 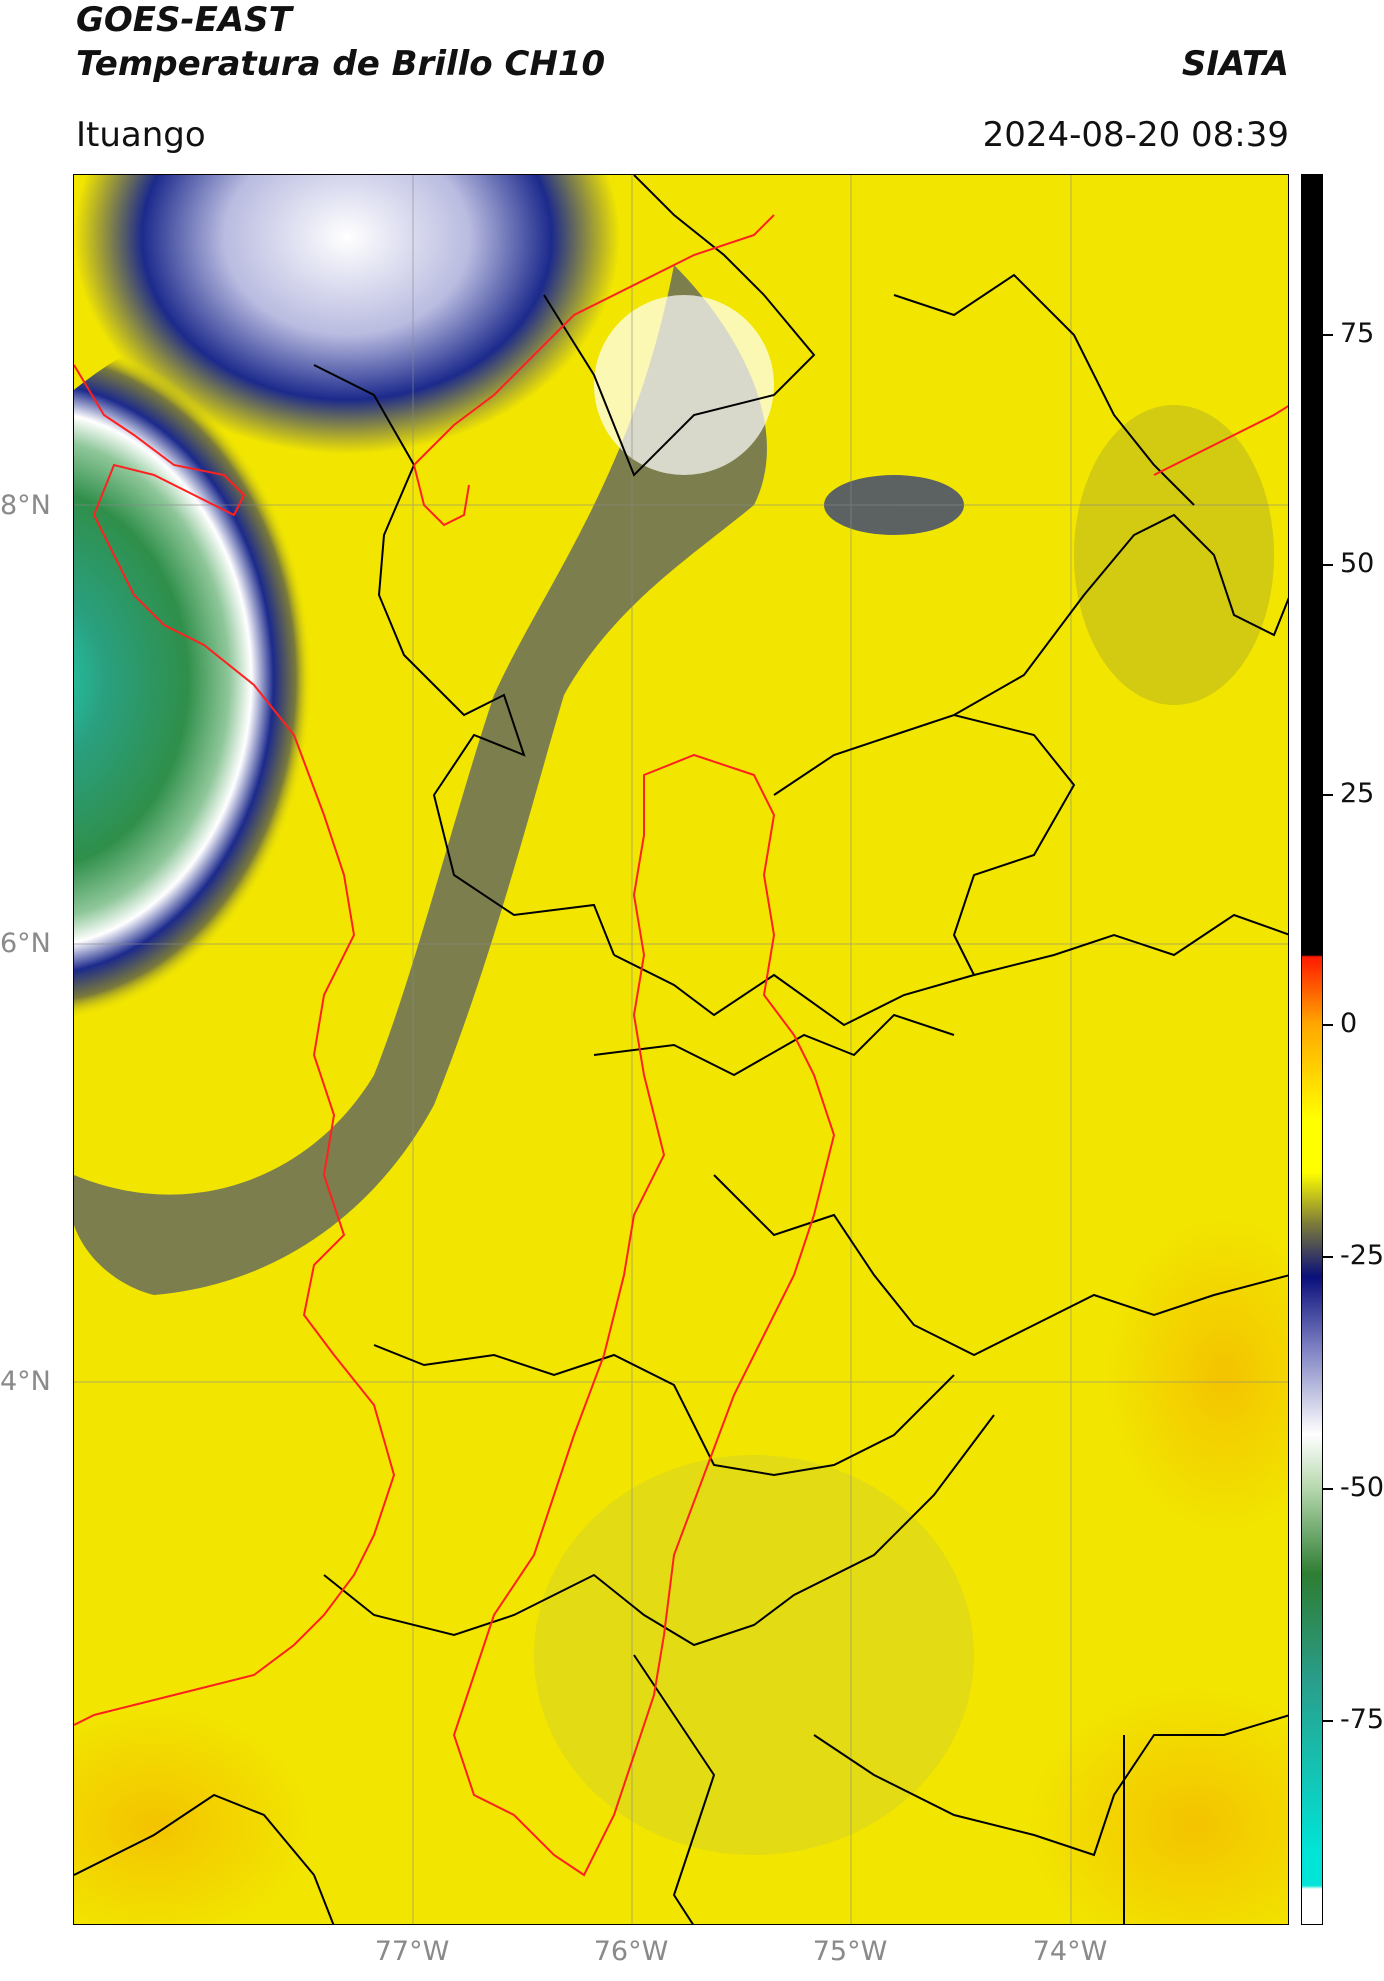 I want to click on cloud-cell-north-white, so click(x=684, y=385).